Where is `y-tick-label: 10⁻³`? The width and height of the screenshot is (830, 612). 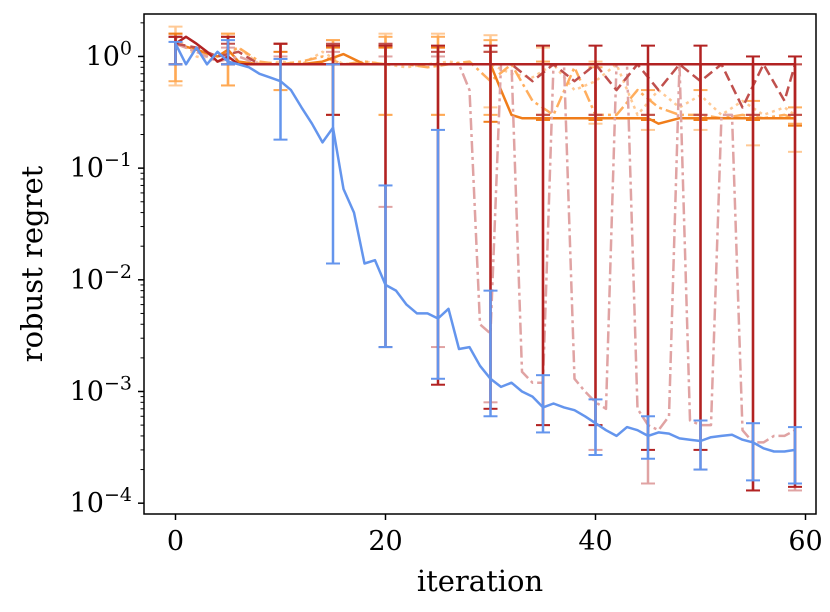 y-tick-label: 10⁻³ is located at coordinates (101, 389).